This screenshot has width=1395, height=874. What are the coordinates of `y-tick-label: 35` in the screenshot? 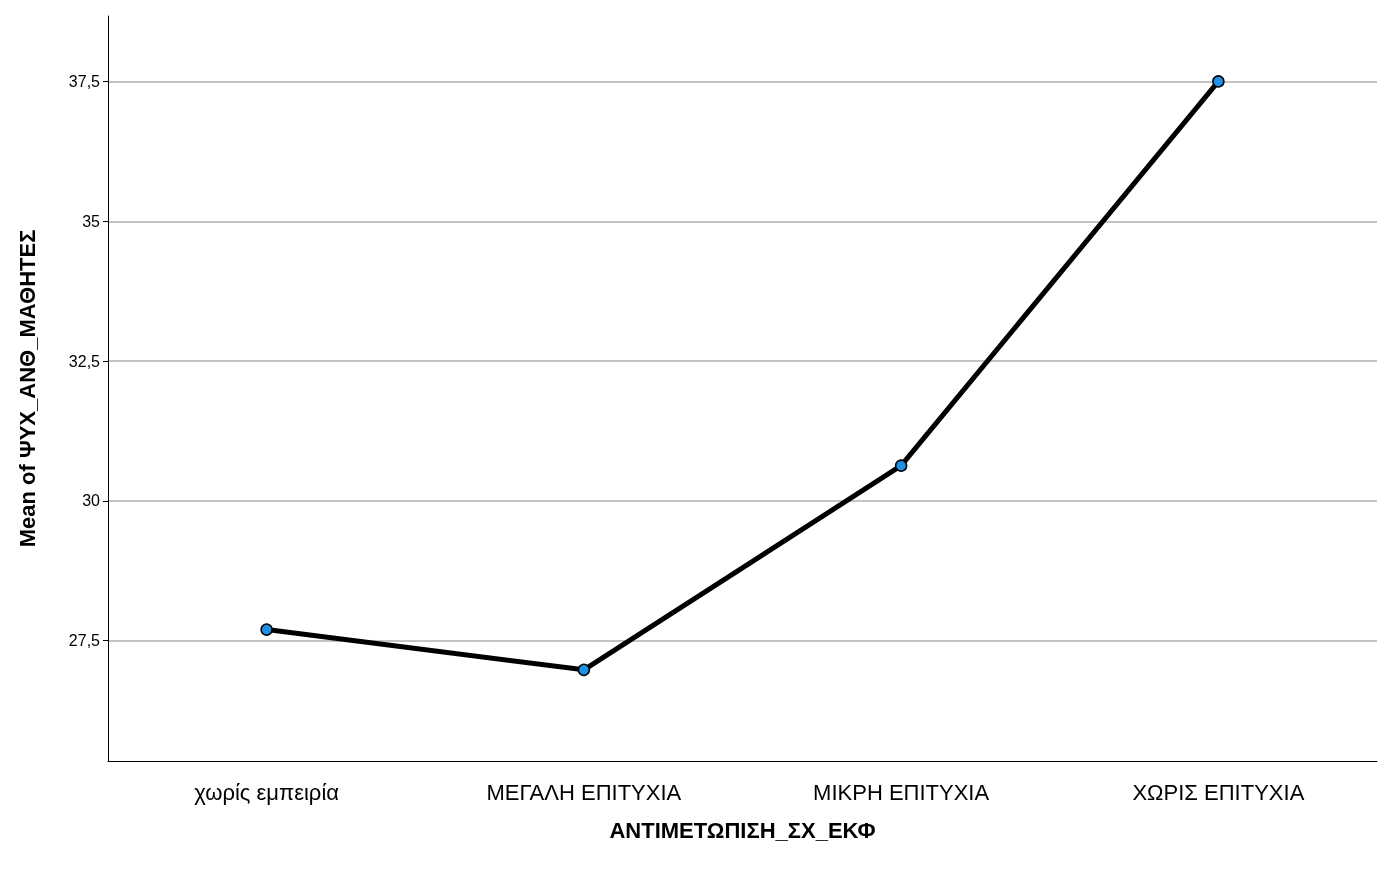 It's located at (91, 221).